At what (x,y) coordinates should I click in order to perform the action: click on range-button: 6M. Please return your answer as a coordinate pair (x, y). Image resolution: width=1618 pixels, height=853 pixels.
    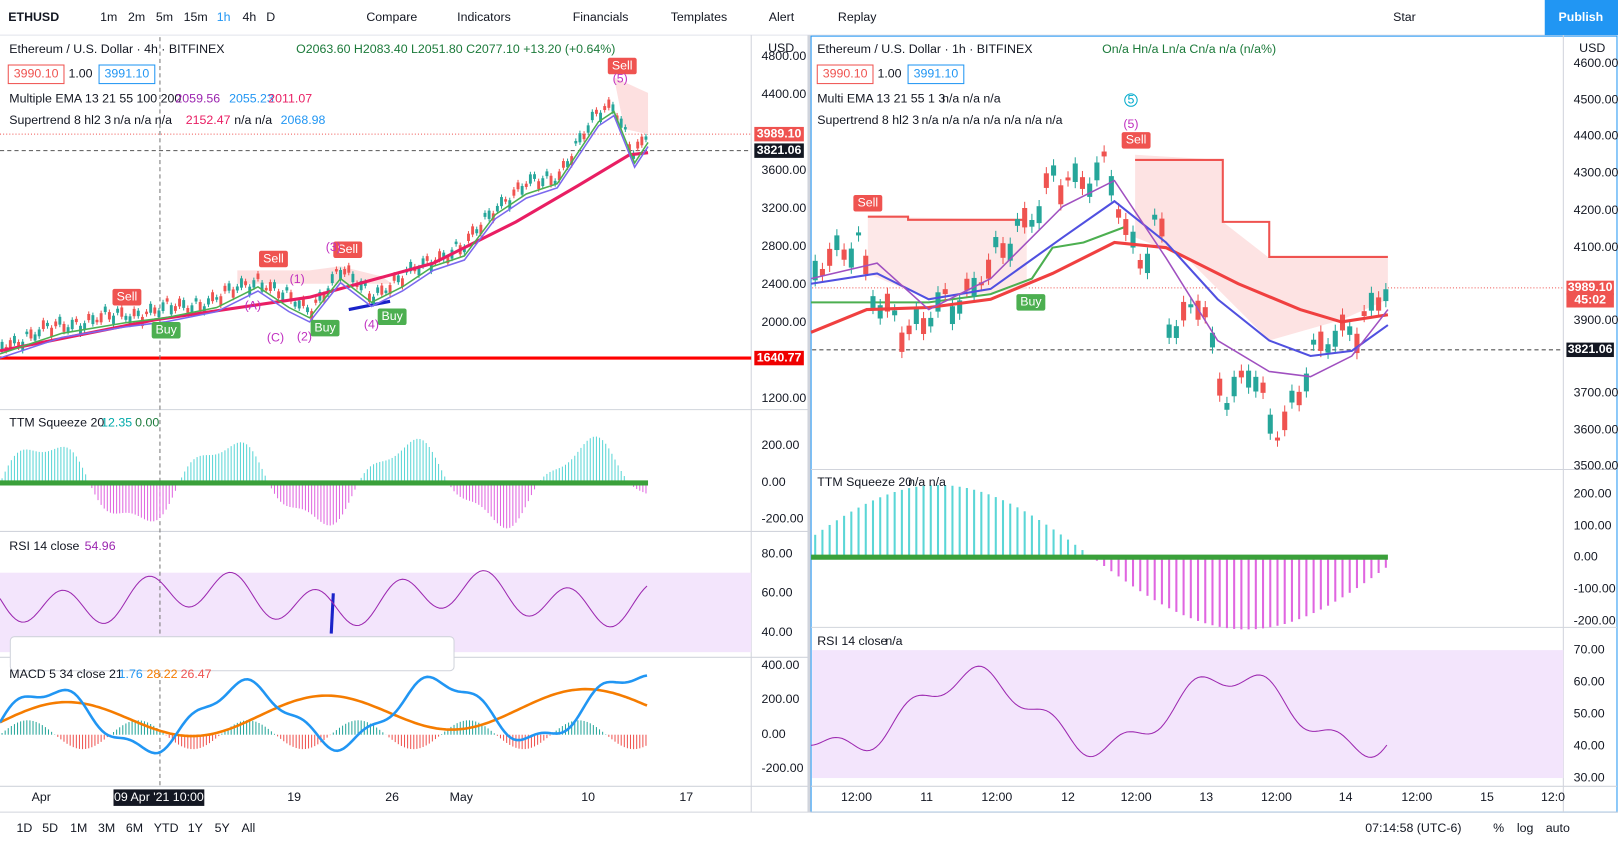
    Looking at the image, I should click on (134, 828).